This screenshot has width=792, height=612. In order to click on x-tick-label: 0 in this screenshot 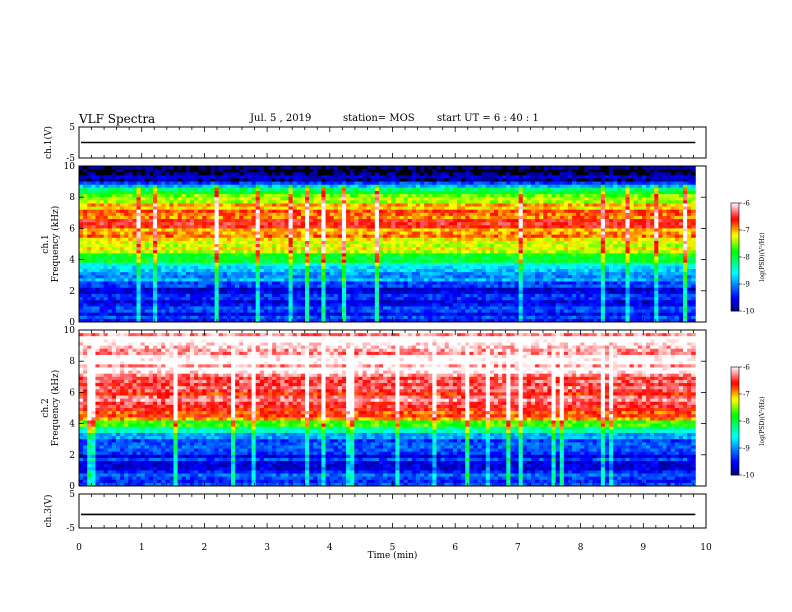, I will do `click(79, 548)`.